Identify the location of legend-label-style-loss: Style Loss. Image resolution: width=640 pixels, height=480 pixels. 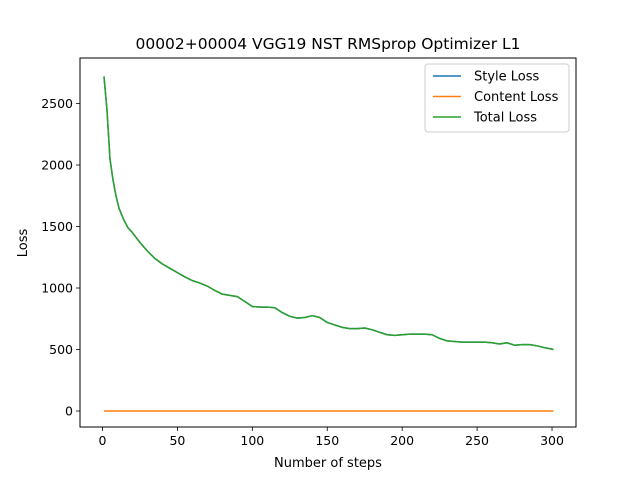
(507, 77).